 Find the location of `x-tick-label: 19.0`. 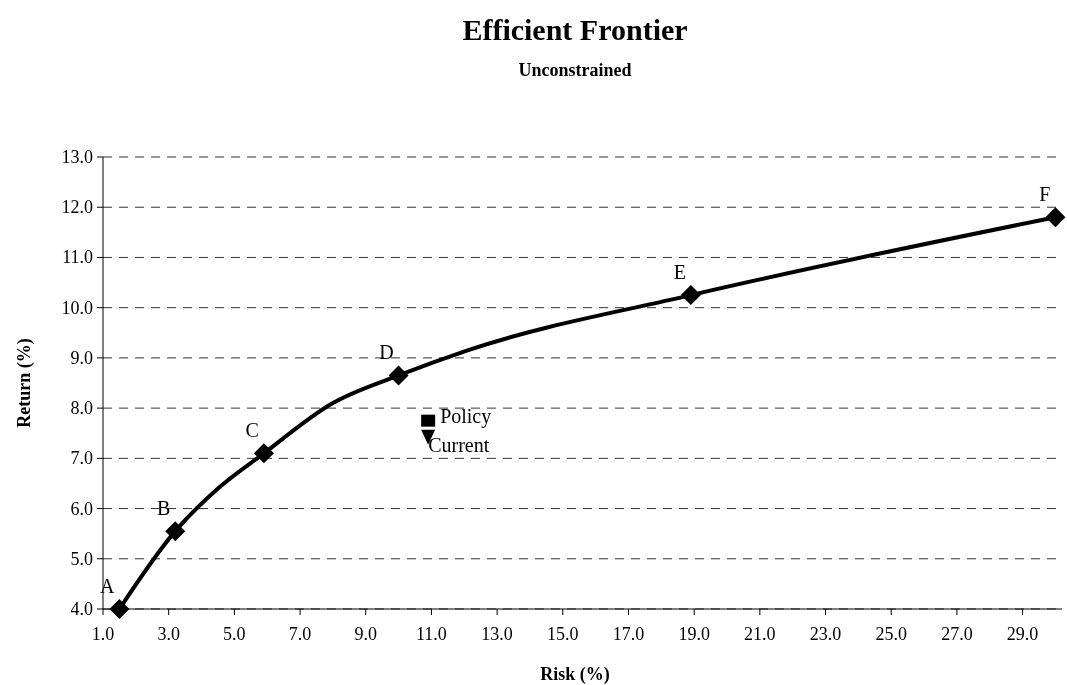

x-tick-label: 19.0 is located at coordinates (694, 634).